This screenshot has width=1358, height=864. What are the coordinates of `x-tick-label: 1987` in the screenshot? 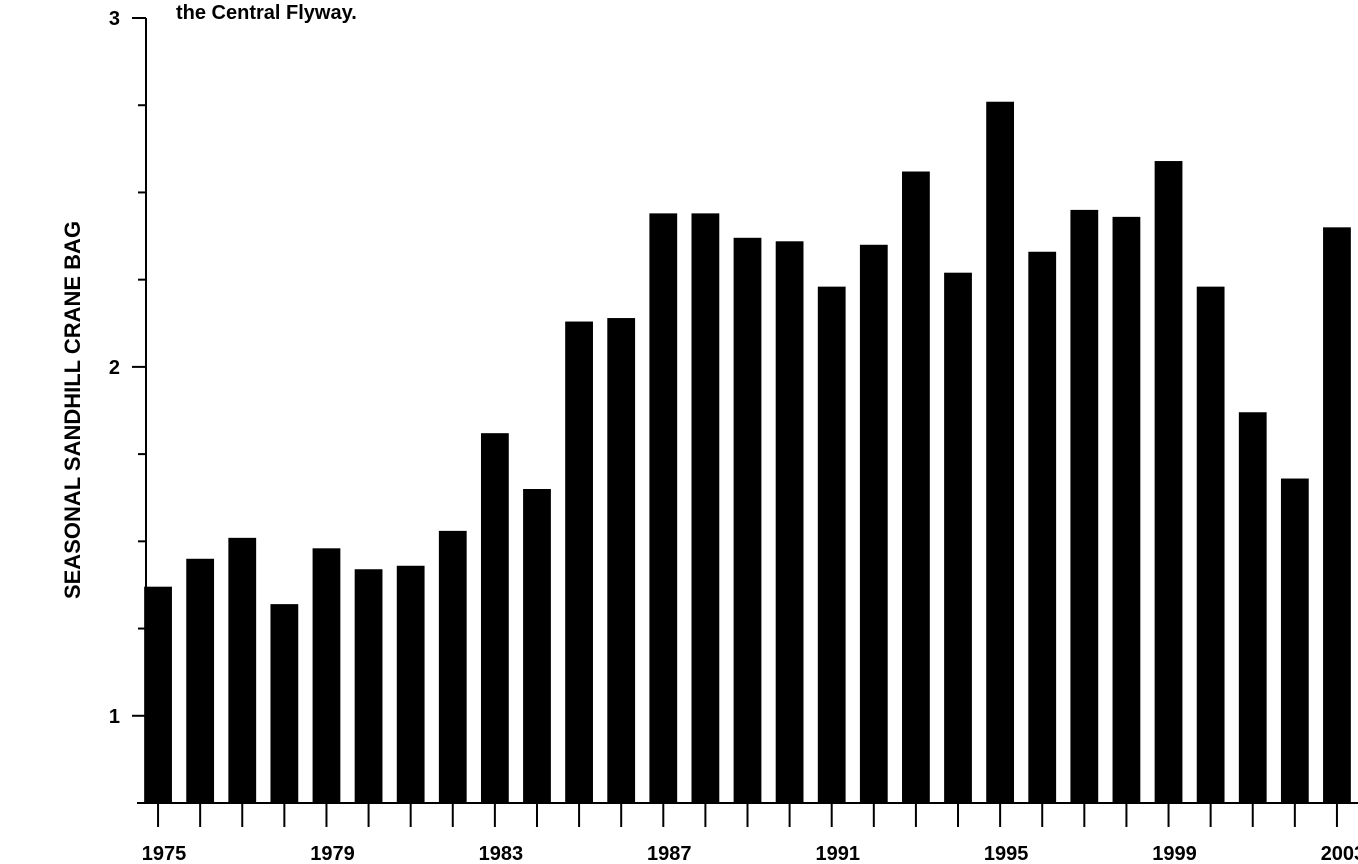 It's located at (669, 853).